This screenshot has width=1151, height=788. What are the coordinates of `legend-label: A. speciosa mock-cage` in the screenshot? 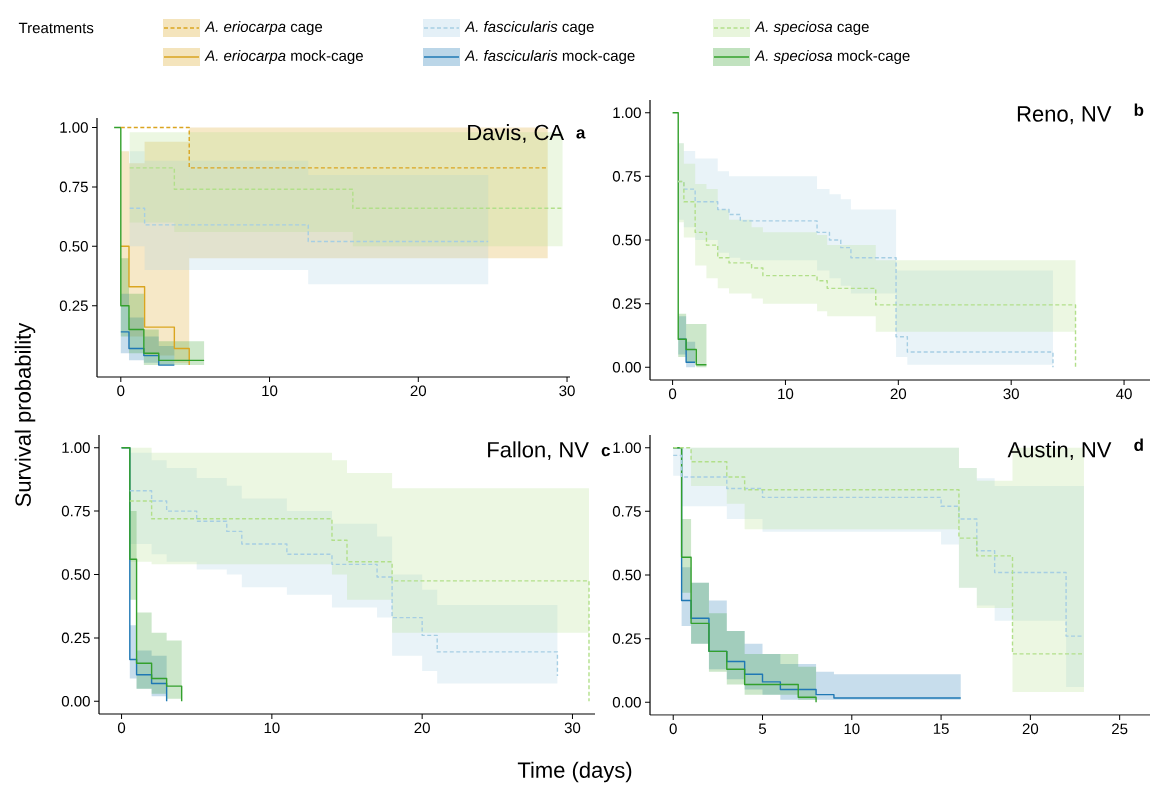 It's located at (832, 57).